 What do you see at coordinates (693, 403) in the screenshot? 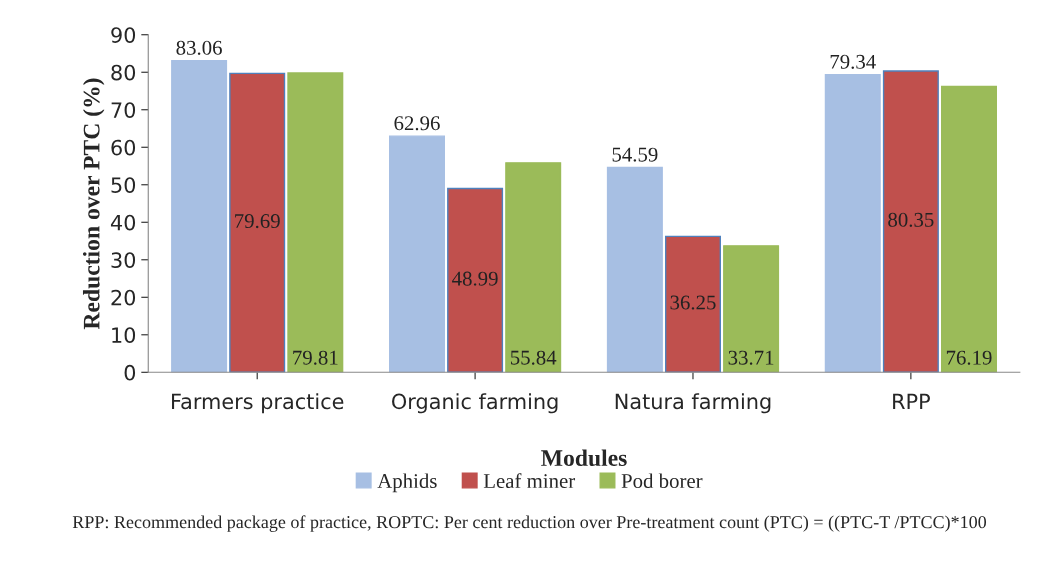
I see `x-tick-label: Natura farming` at bounding box center [693, 403].